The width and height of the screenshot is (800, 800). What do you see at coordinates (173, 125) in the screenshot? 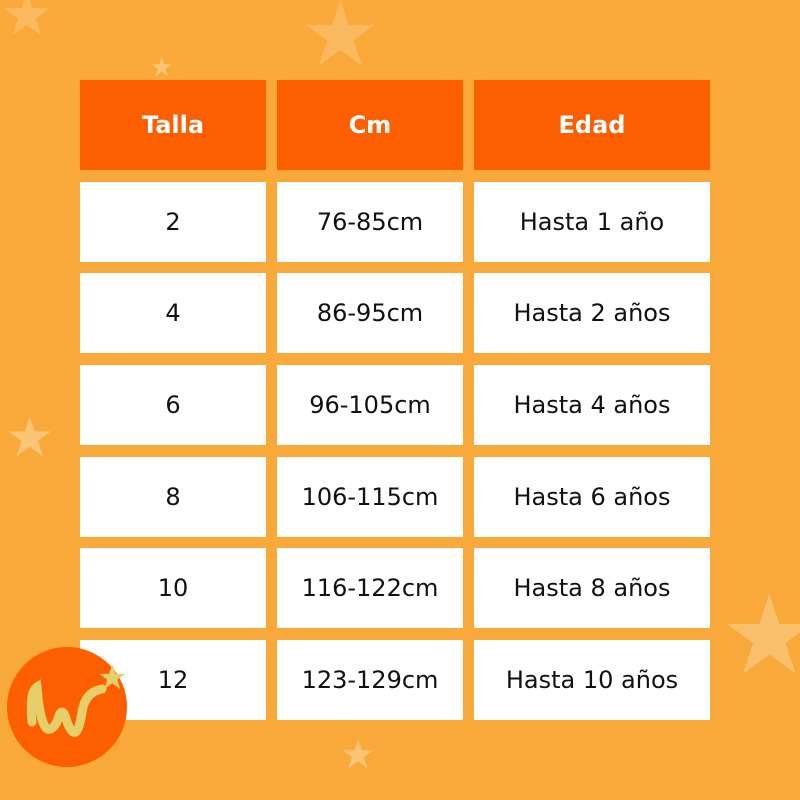
I see `header-size: Talla` at bounding box center [173, 125].